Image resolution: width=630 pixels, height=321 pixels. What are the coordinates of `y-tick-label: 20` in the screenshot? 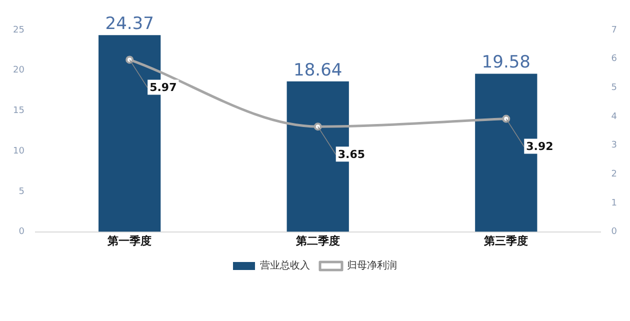 It's located at (19, 71).